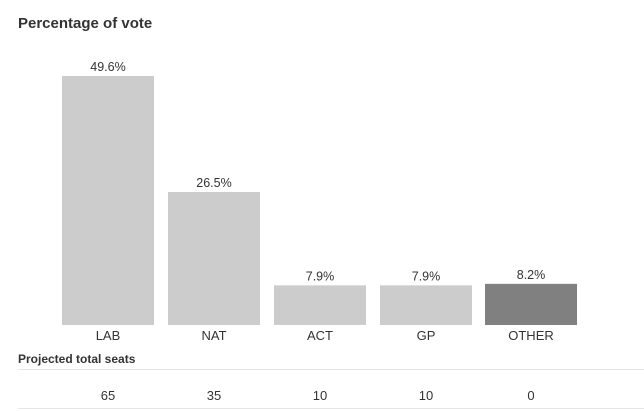 The height and width of the screenshot is (411, 644). I want to click on chart-title: Percentage of vote, so click(85, 23).